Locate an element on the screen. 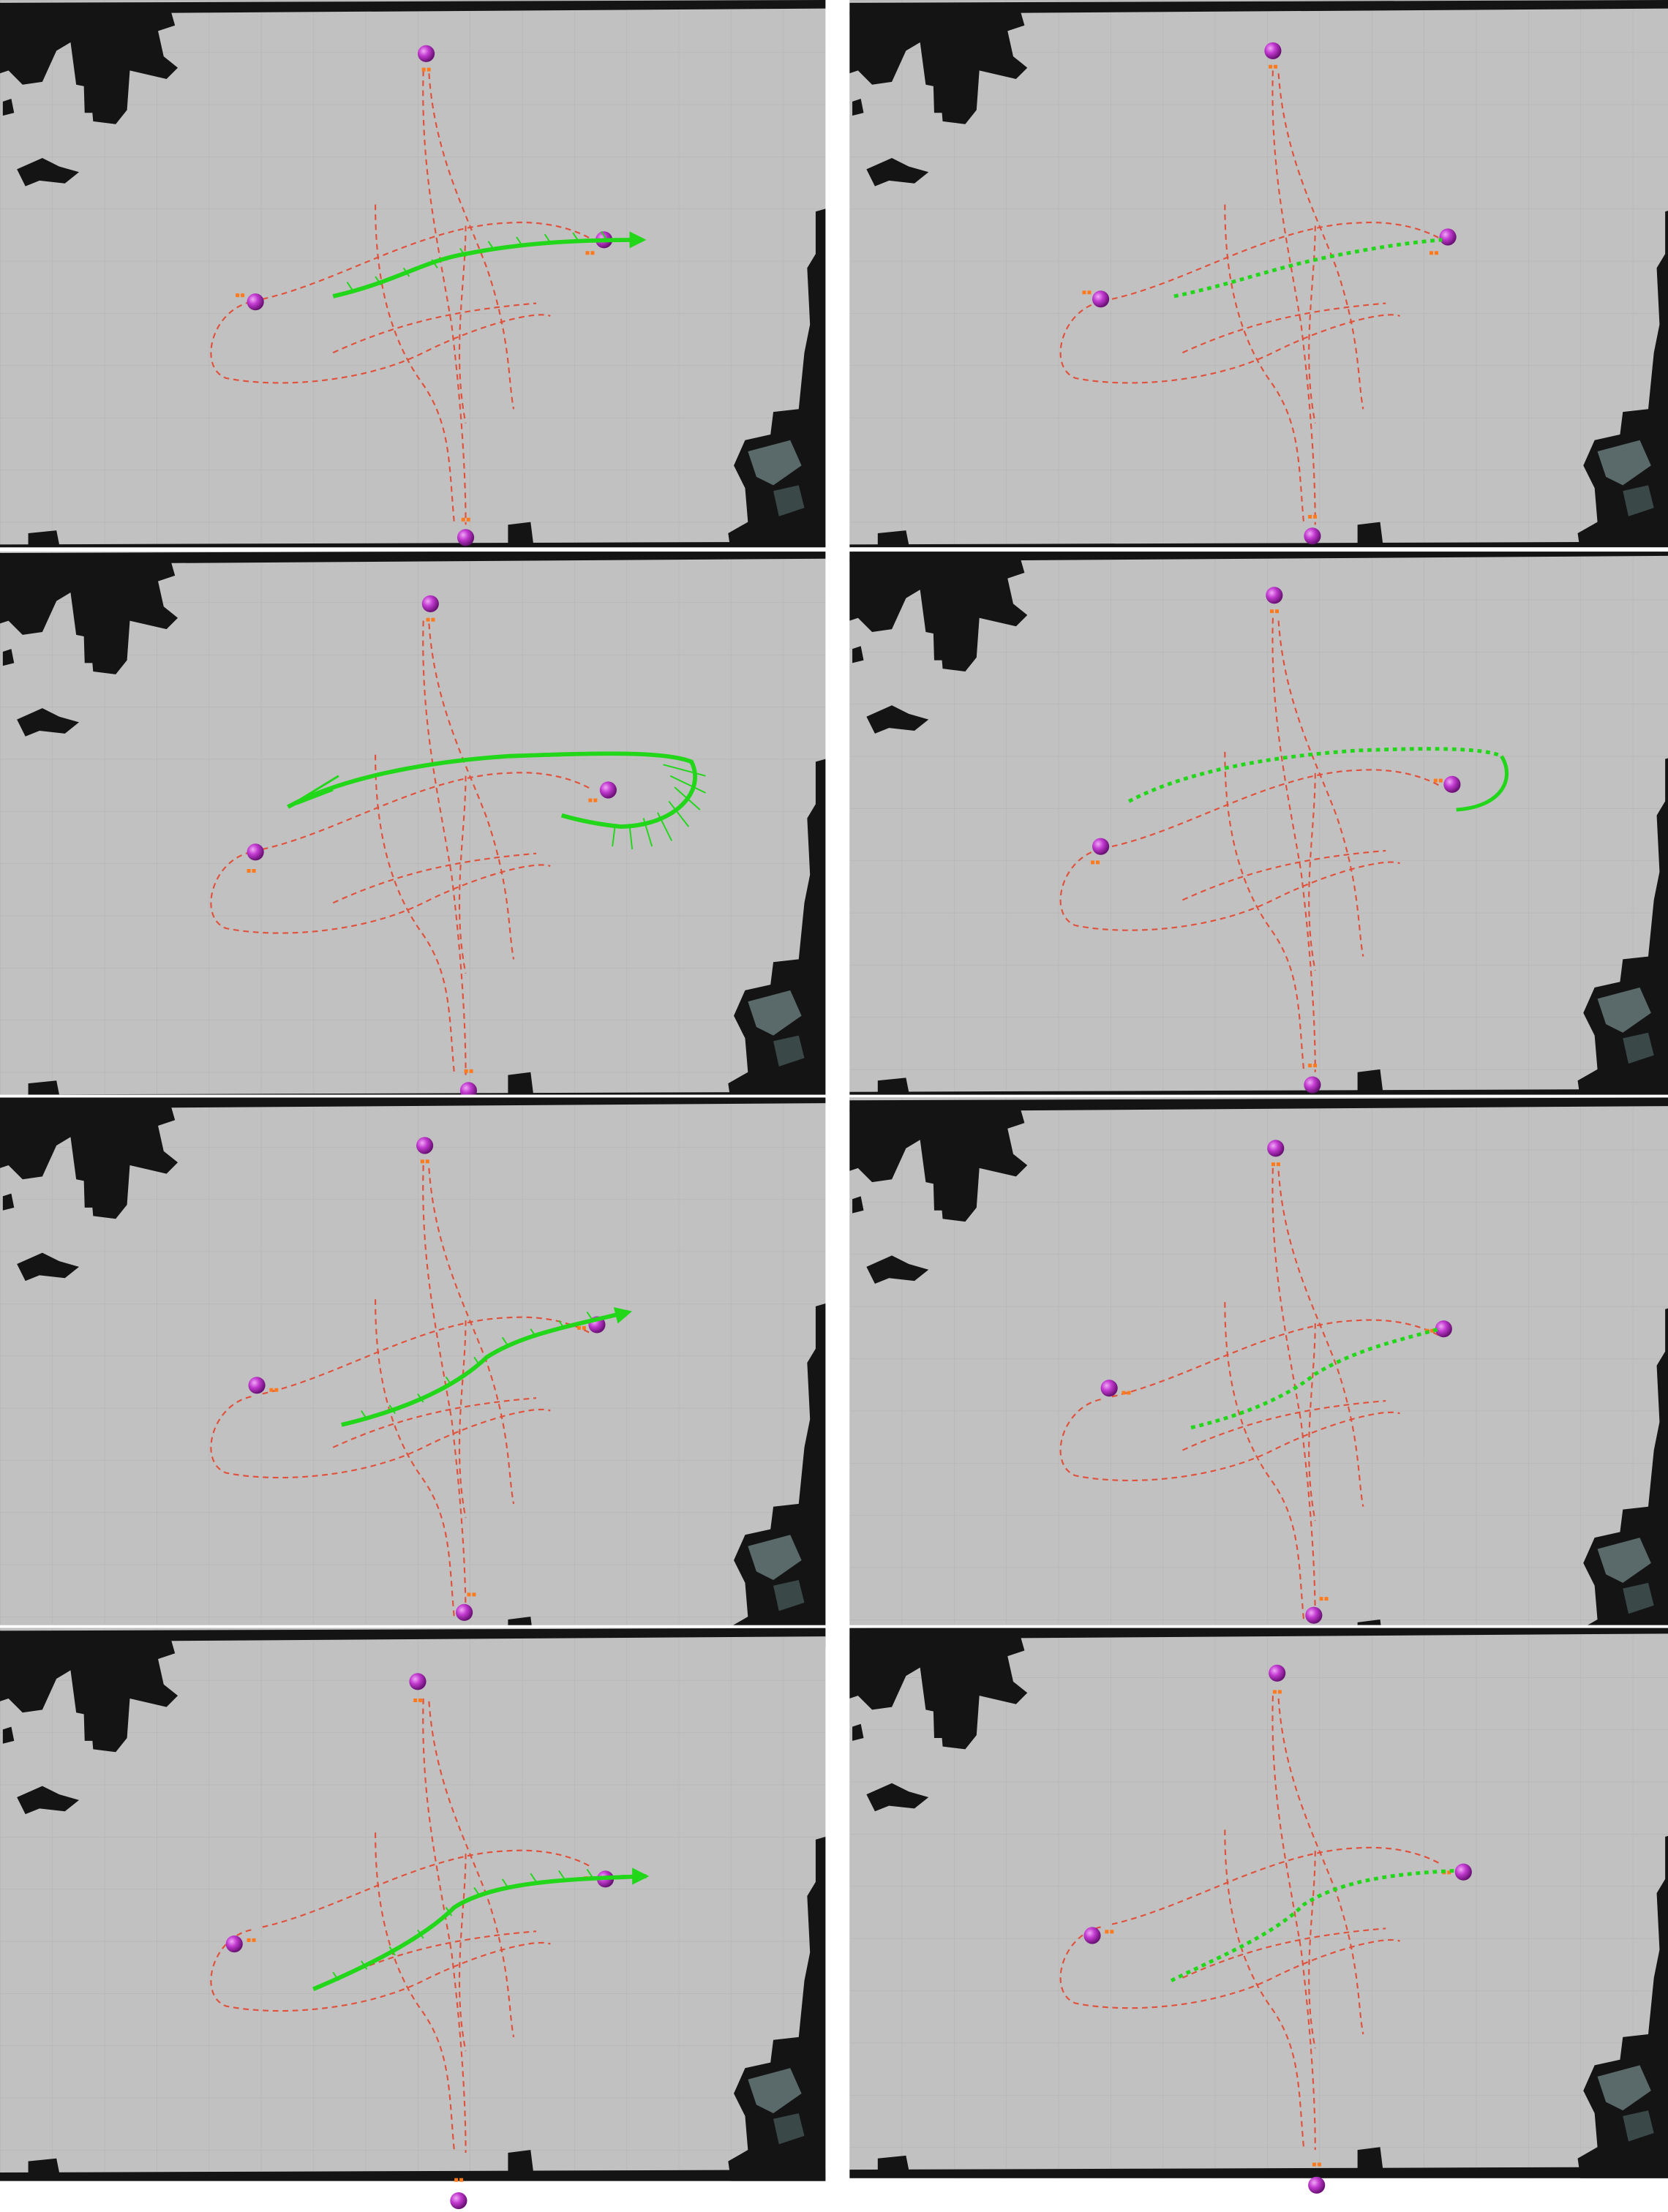 This screenshot has height=2212, width=1668. panel-row4-right is located at coordinates (1258, 1910).